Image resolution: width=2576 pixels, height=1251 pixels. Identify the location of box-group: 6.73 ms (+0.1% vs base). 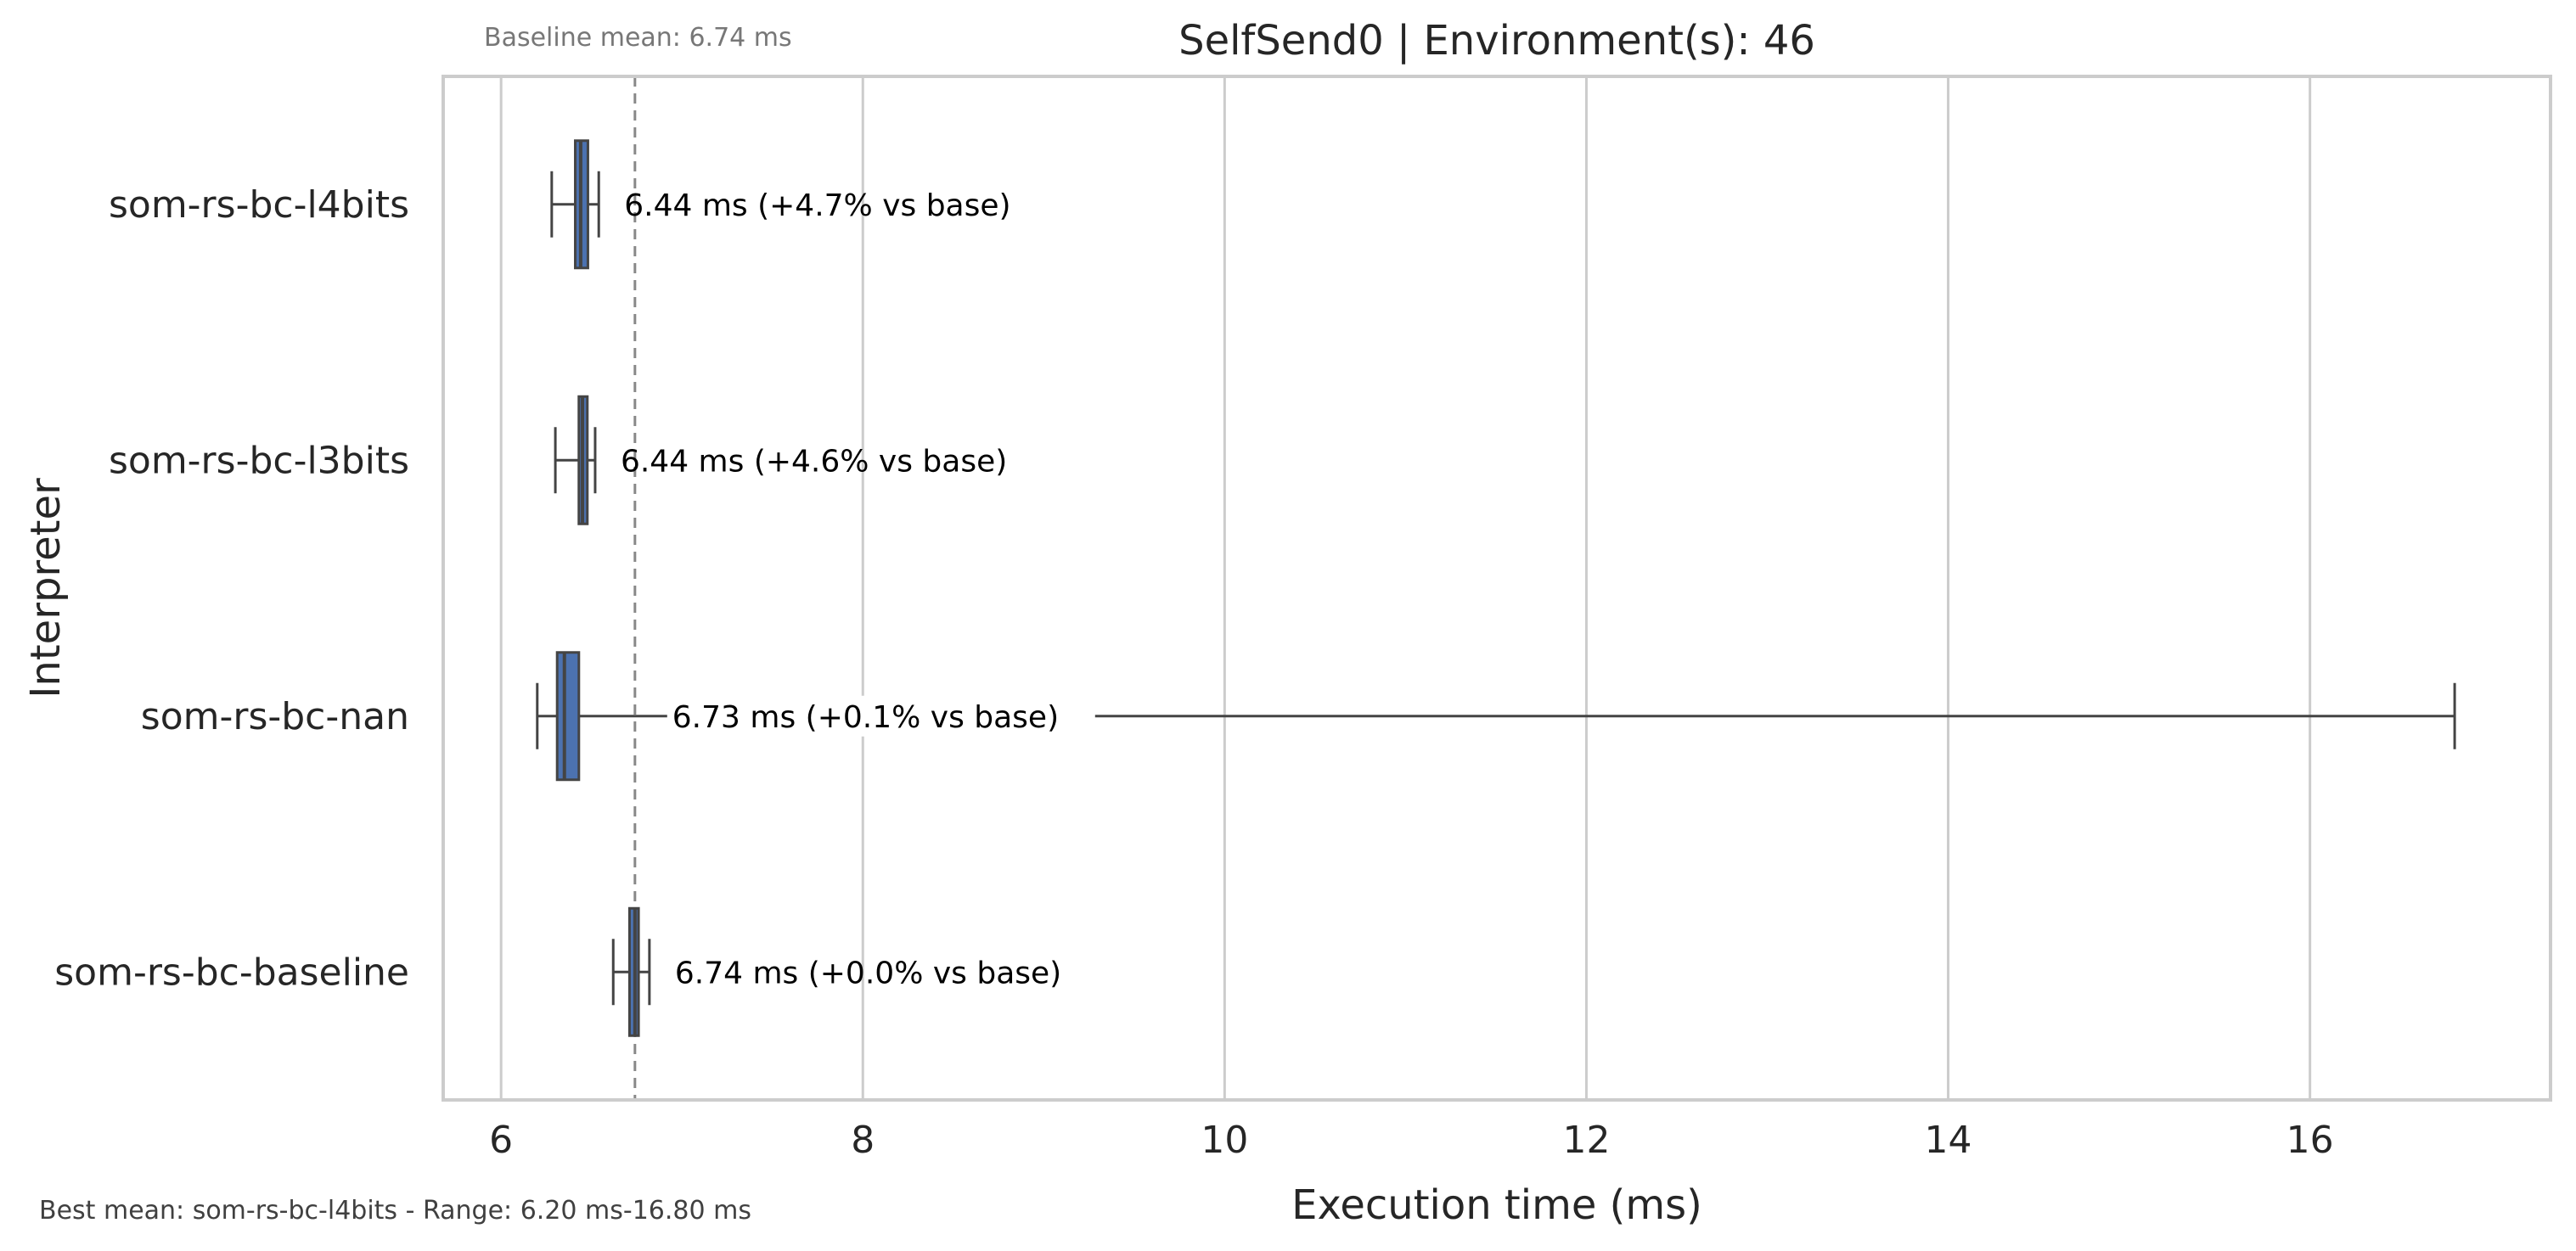
(1496, 716).